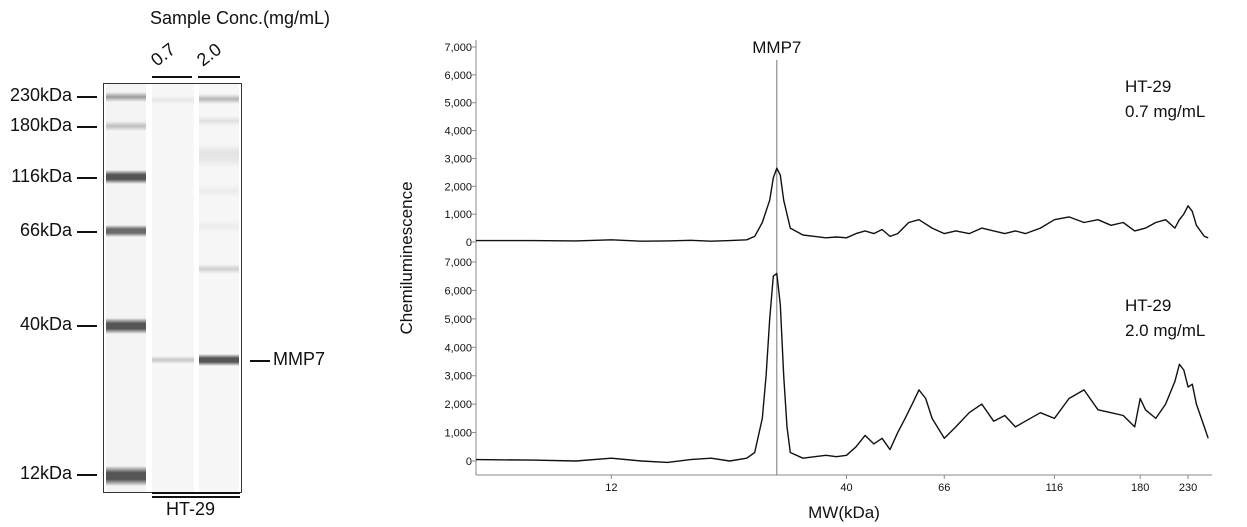 Image resolution: width=1247 pixels, height=527 pixels. Describe the element at coordinates (45, 324) in the screenshot. I see `ladder-label-40: 40kDa` at that location.